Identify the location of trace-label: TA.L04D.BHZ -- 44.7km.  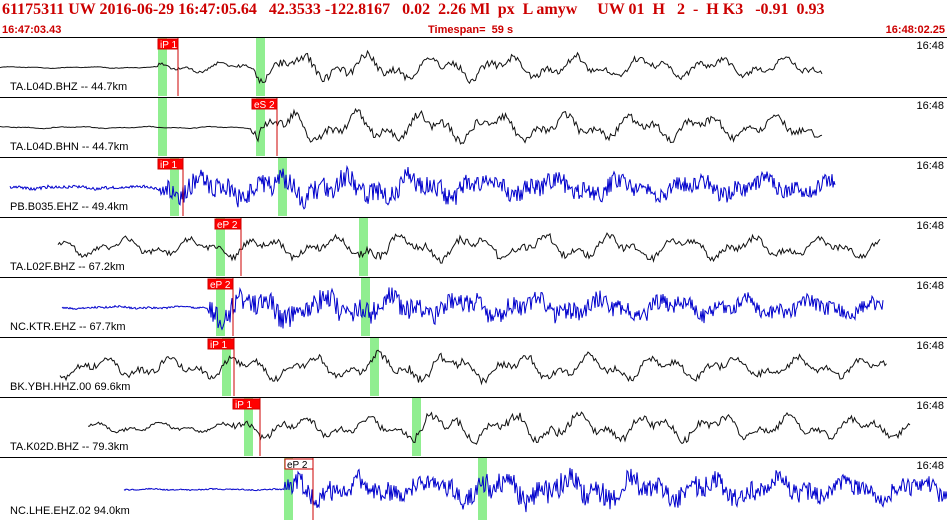
(69, 87).